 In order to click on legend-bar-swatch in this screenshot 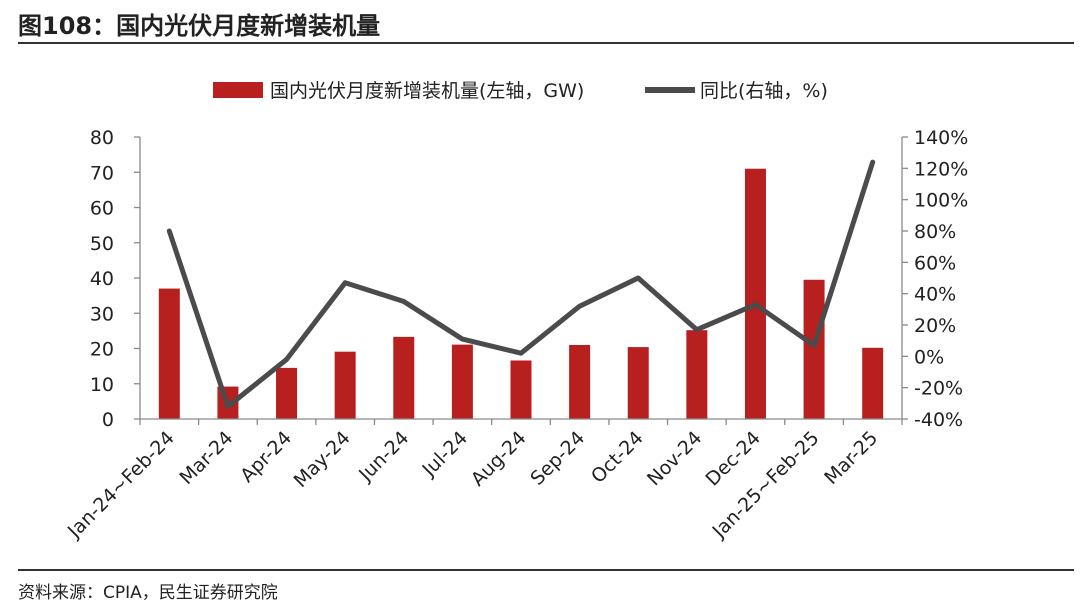, I will do `click(238, 90)`.